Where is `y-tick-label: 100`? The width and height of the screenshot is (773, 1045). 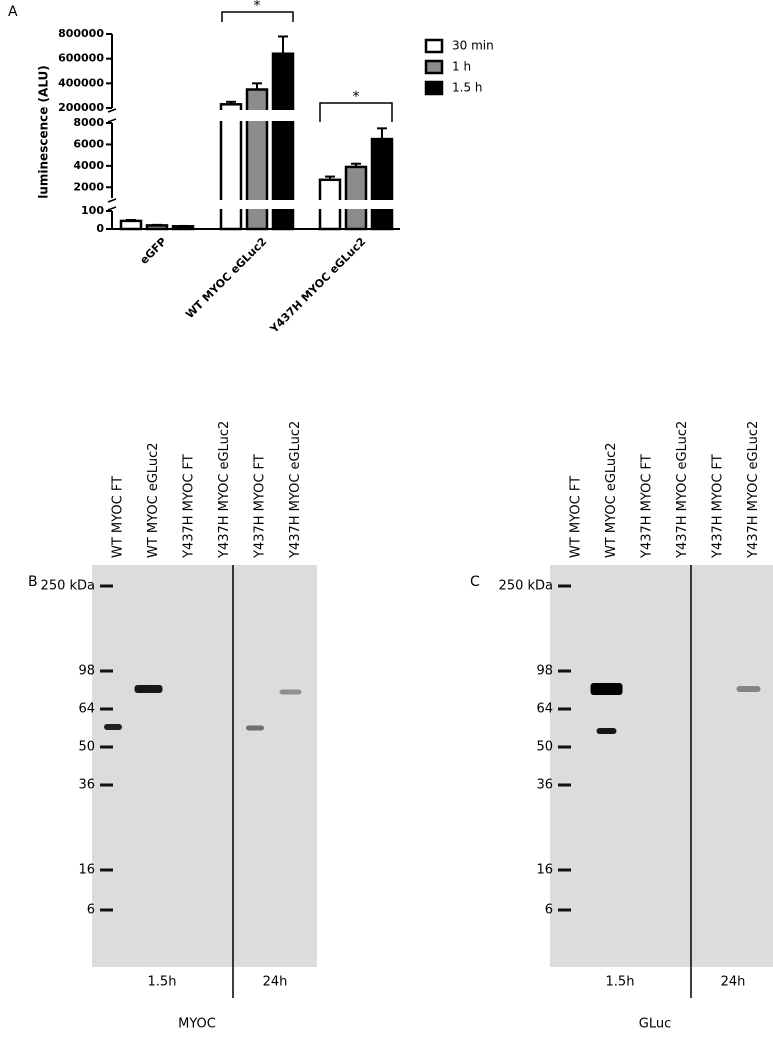 y-tick-label: 100 is located at coordinates (92, 210).